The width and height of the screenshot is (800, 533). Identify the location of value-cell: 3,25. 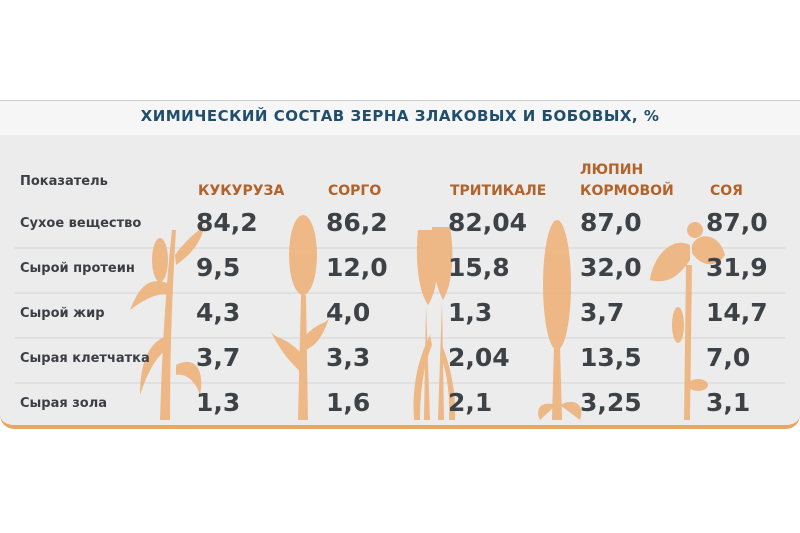
(611, 402).